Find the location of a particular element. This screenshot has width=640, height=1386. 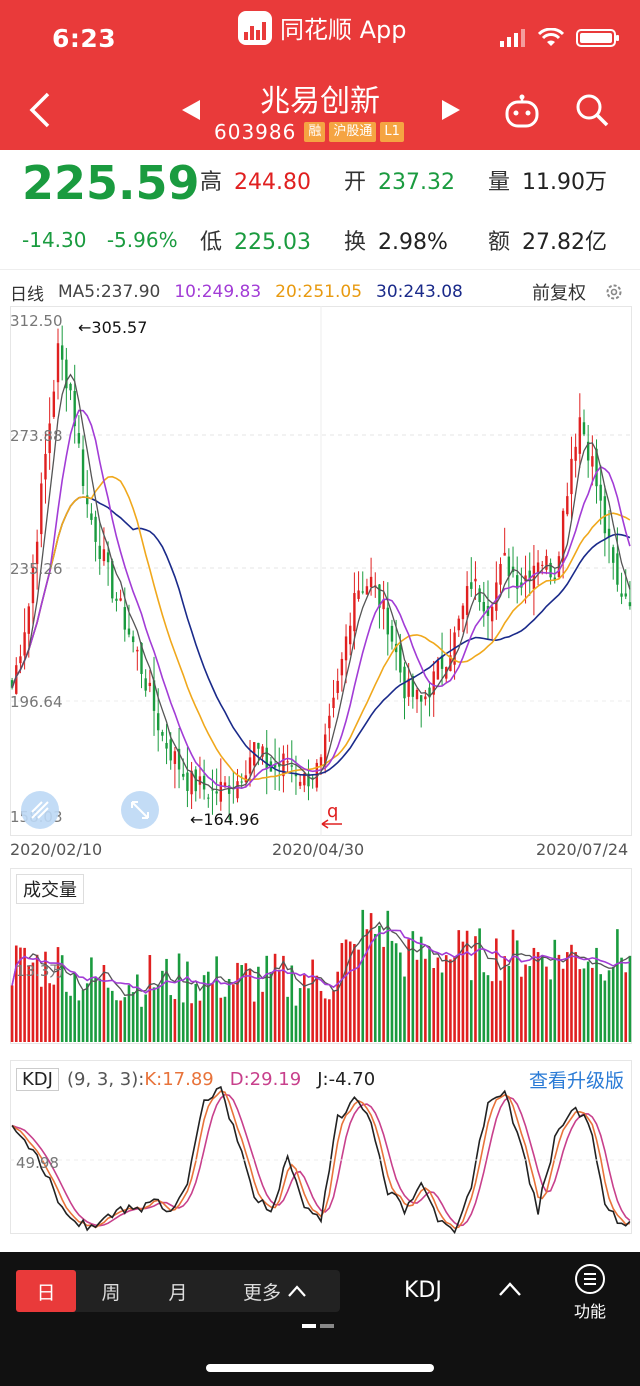

date-mid: 2020/04/30 is located at coordinates (318, 849).